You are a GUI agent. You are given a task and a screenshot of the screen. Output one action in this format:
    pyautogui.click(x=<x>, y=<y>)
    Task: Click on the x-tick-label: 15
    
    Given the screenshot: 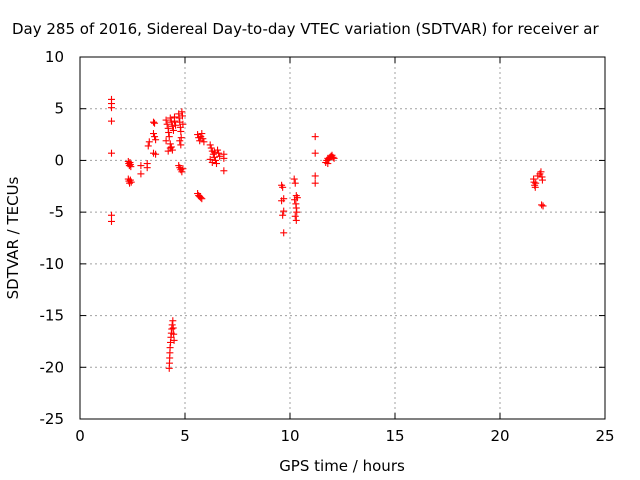 What is the action you would take?
    pyautogui.click(x=394, y=436)
    